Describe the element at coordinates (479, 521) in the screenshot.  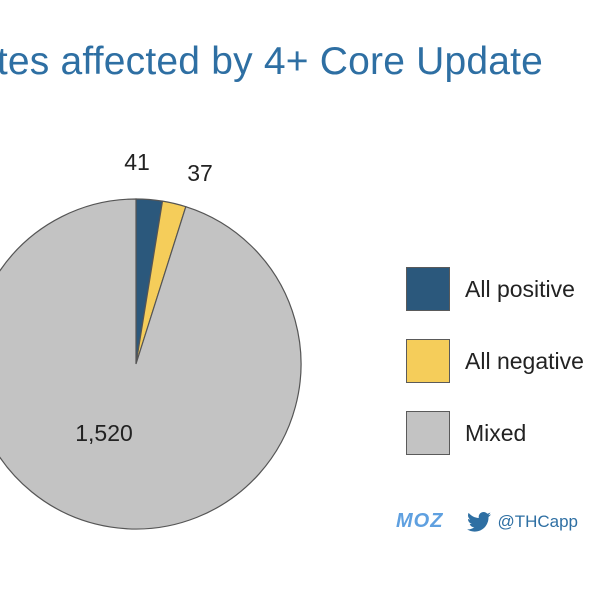
I see `twitter-icon` at that location.